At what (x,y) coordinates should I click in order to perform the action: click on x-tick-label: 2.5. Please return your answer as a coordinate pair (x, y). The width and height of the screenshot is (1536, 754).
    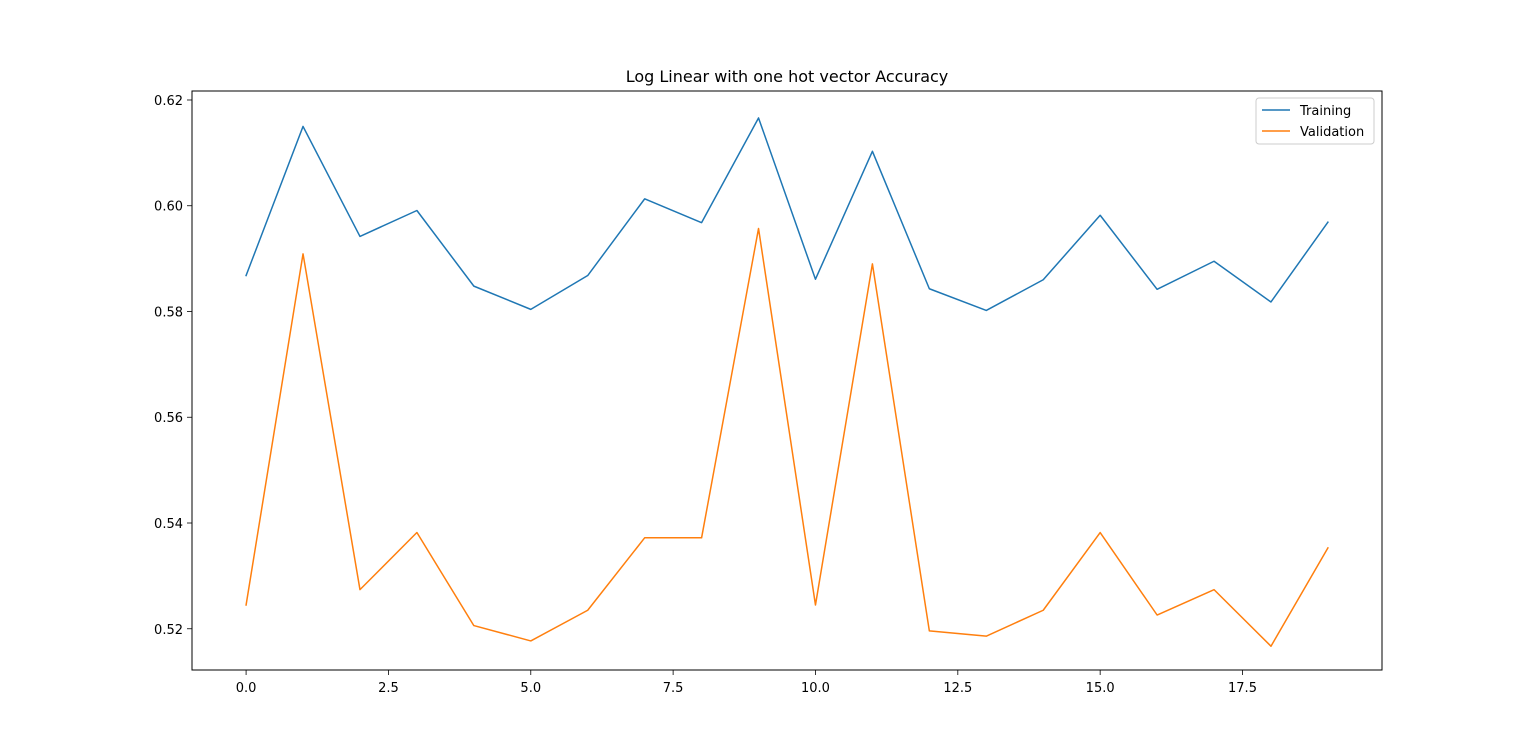
    Looking at the image, I should click on (388, 688).